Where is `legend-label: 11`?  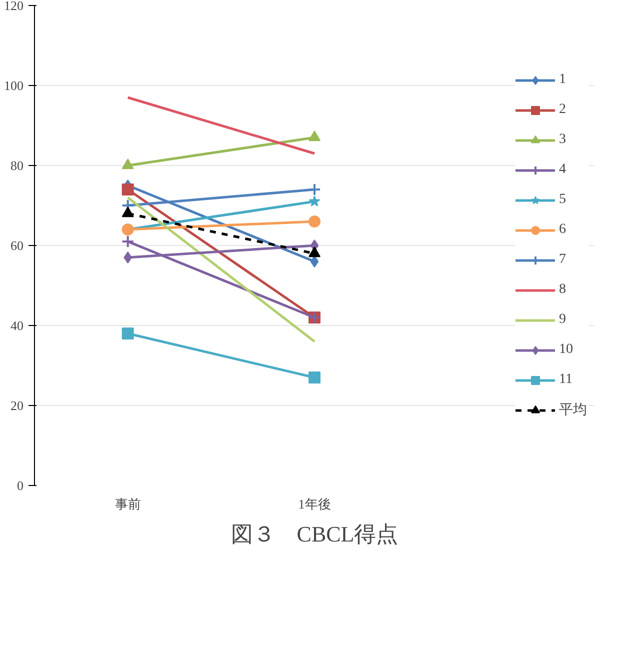 legend-label: 11 is located at coordinates (566, 380).